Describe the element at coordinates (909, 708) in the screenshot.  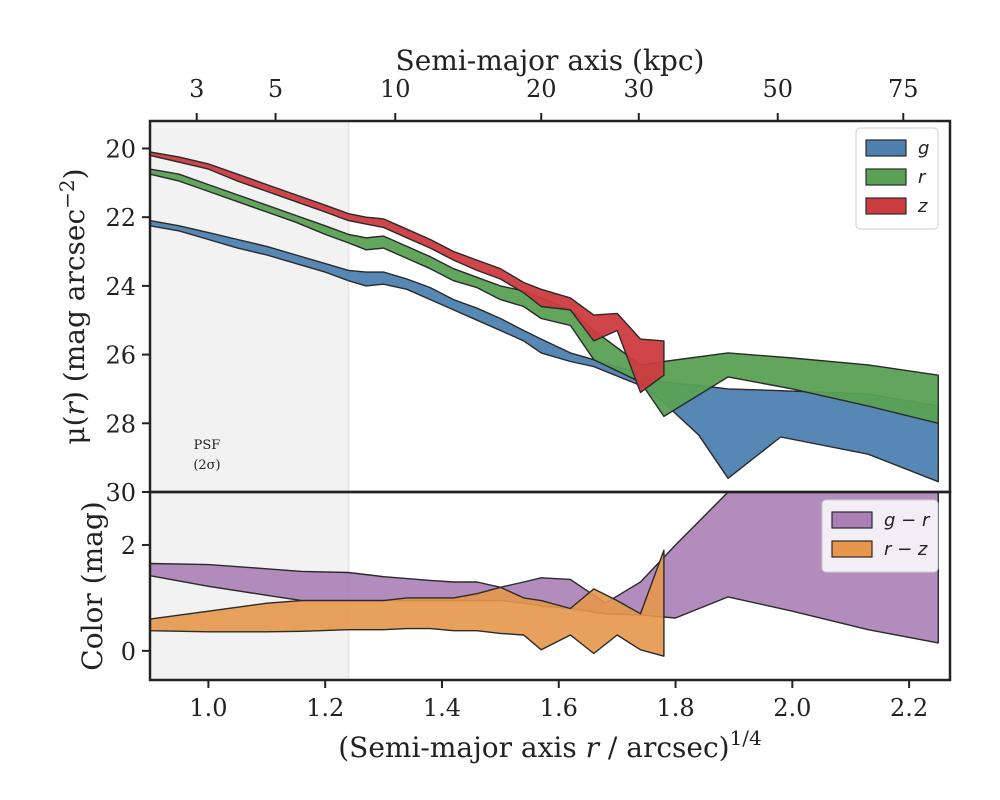
I see `x-tick-label: 2.2` at that location.